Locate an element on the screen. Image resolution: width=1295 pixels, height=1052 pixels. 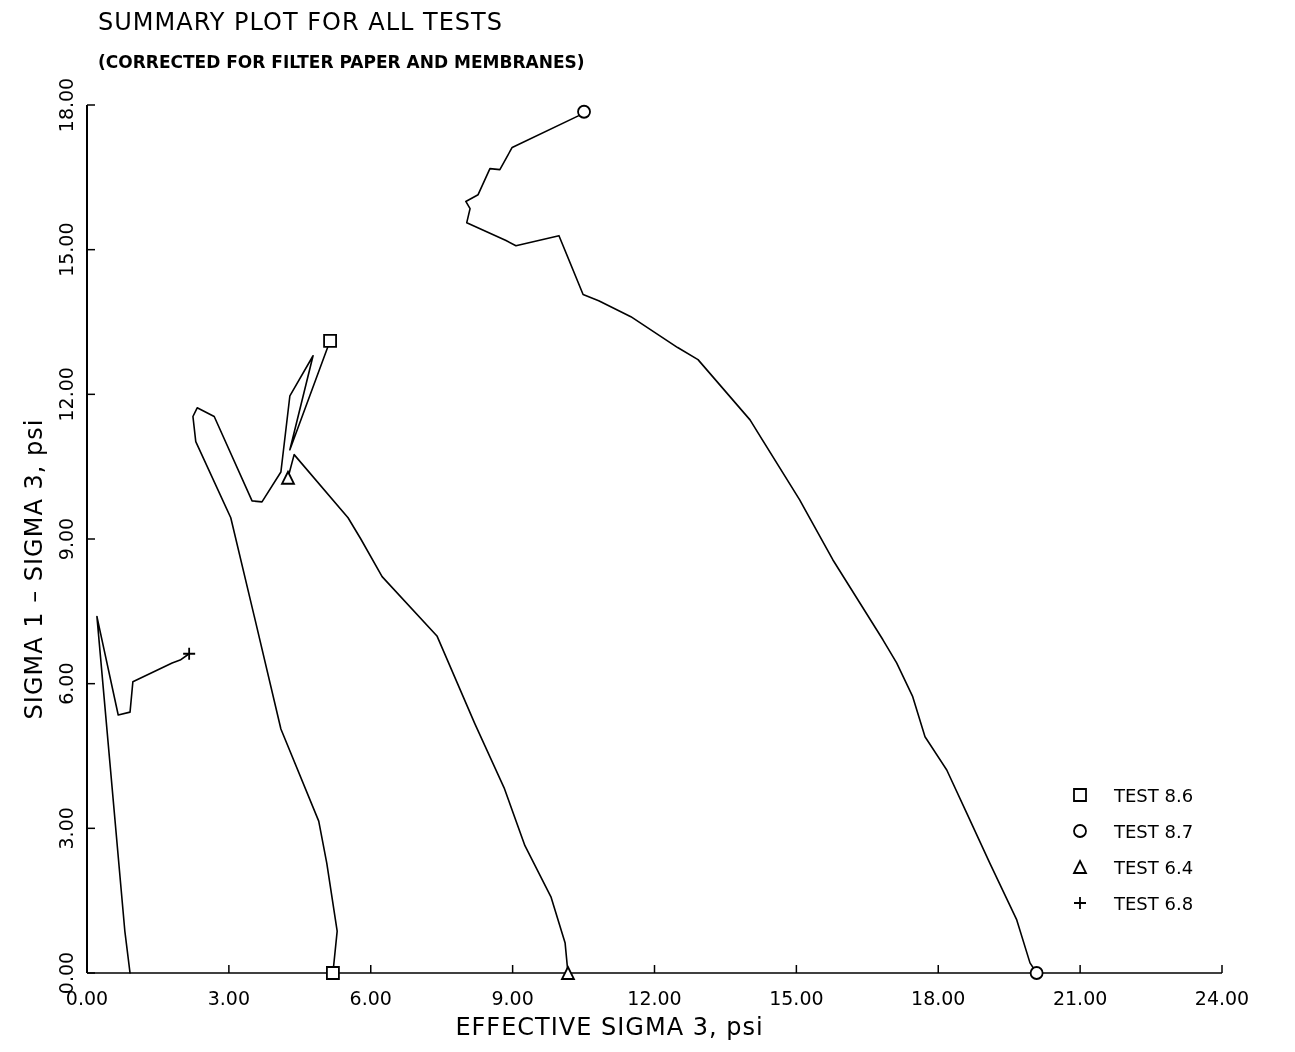
x-tick-label: 6.00 is located at coordinates (370, 998).